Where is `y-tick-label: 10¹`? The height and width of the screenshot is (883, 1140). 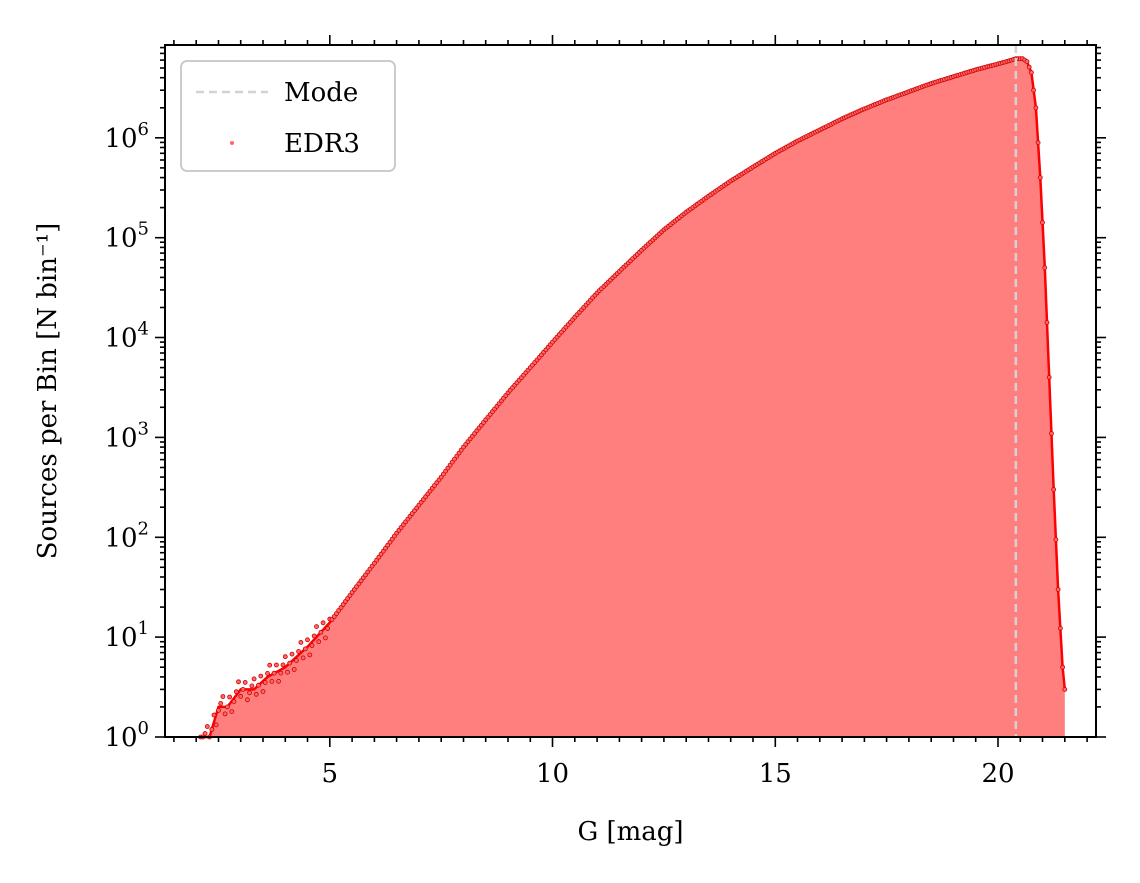
y-tick-label: 10¹ is located at coordinates (126, 635).